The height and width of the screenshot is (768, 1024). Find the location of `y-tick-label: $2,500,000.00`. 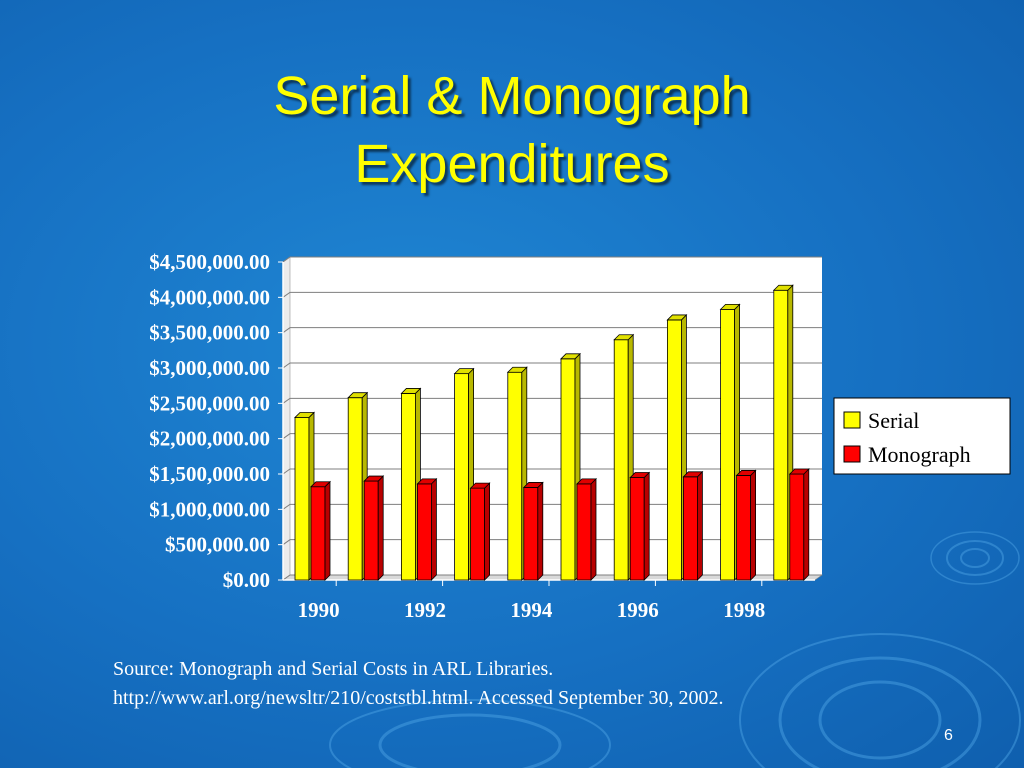

y-tick-label: $2,500,000.00 is located at coordinates (209, 403).